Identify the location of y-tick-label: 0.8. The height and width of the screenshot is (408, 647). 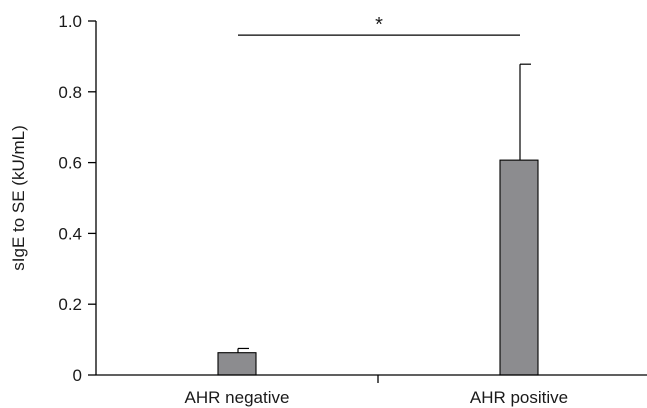
(70, 92).